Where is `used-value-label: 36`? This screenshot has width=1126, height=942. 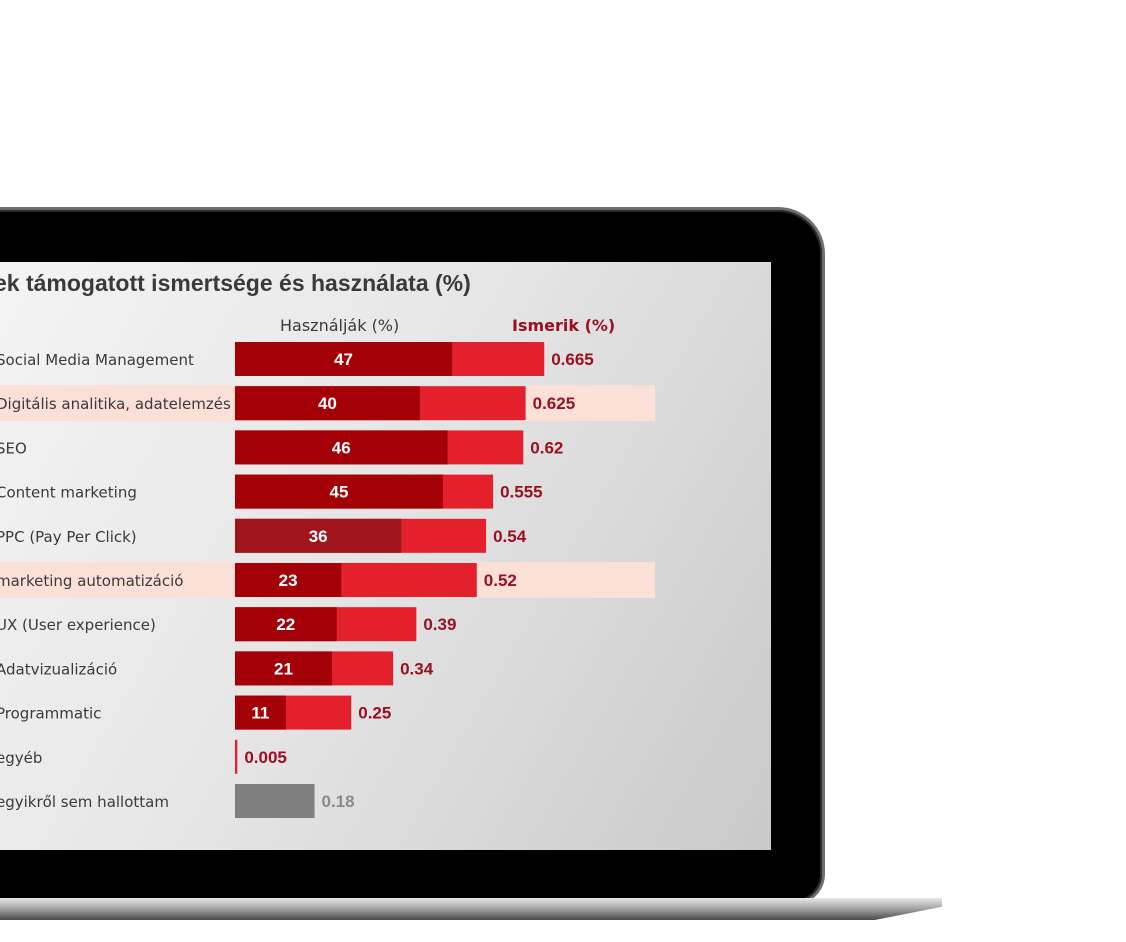
used-value-label: 36 is located at coordinates (318, 536).